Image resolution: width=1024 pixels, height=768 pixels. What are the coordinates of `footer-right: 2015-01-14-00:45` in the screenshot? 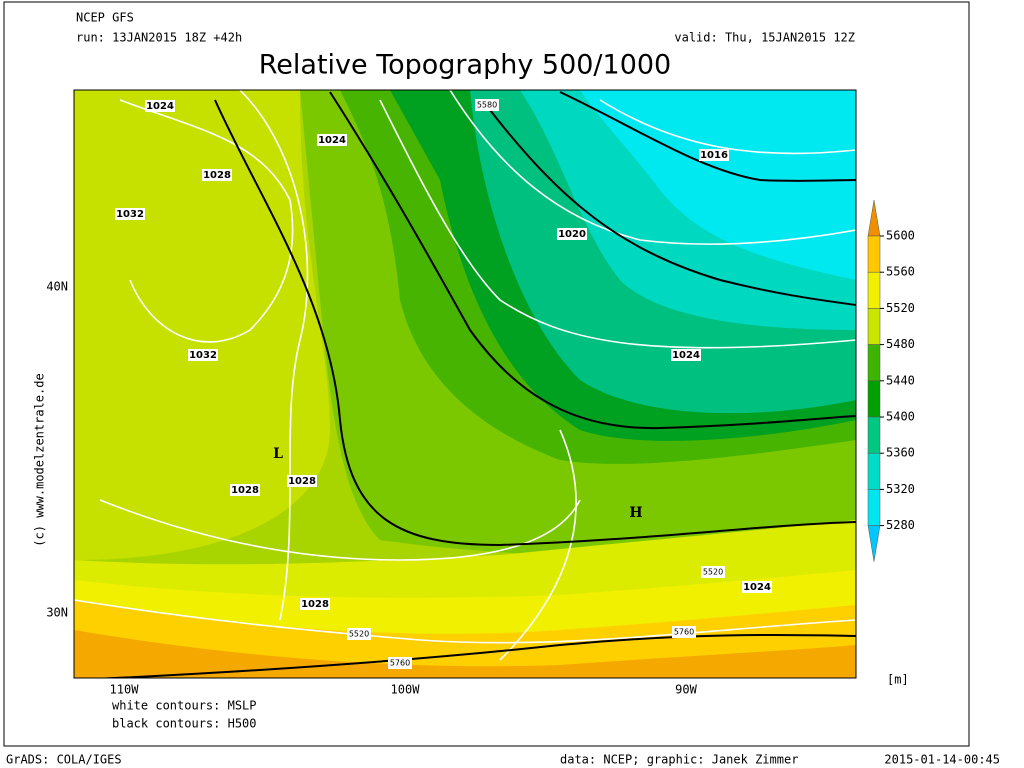 It's located at (942, 760).